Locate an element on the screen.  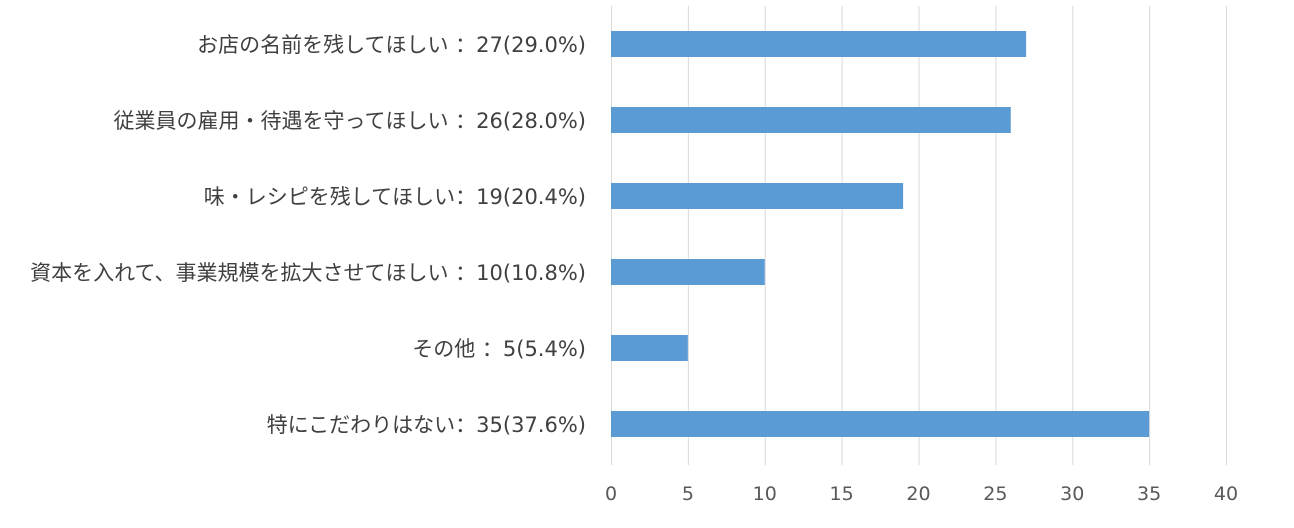
x-tick-label: 40 is located at coordinates (1226, 494).